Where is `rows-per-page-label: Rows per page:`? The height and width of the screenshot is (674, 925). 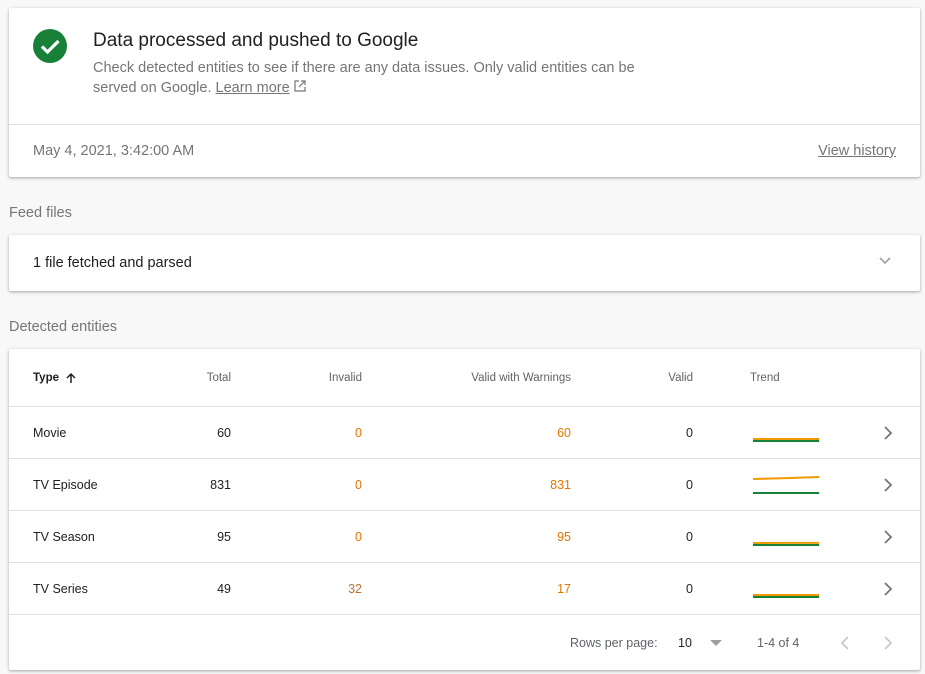 rows-per-page-label: Rows per page: is located at coordinates (614, 642).